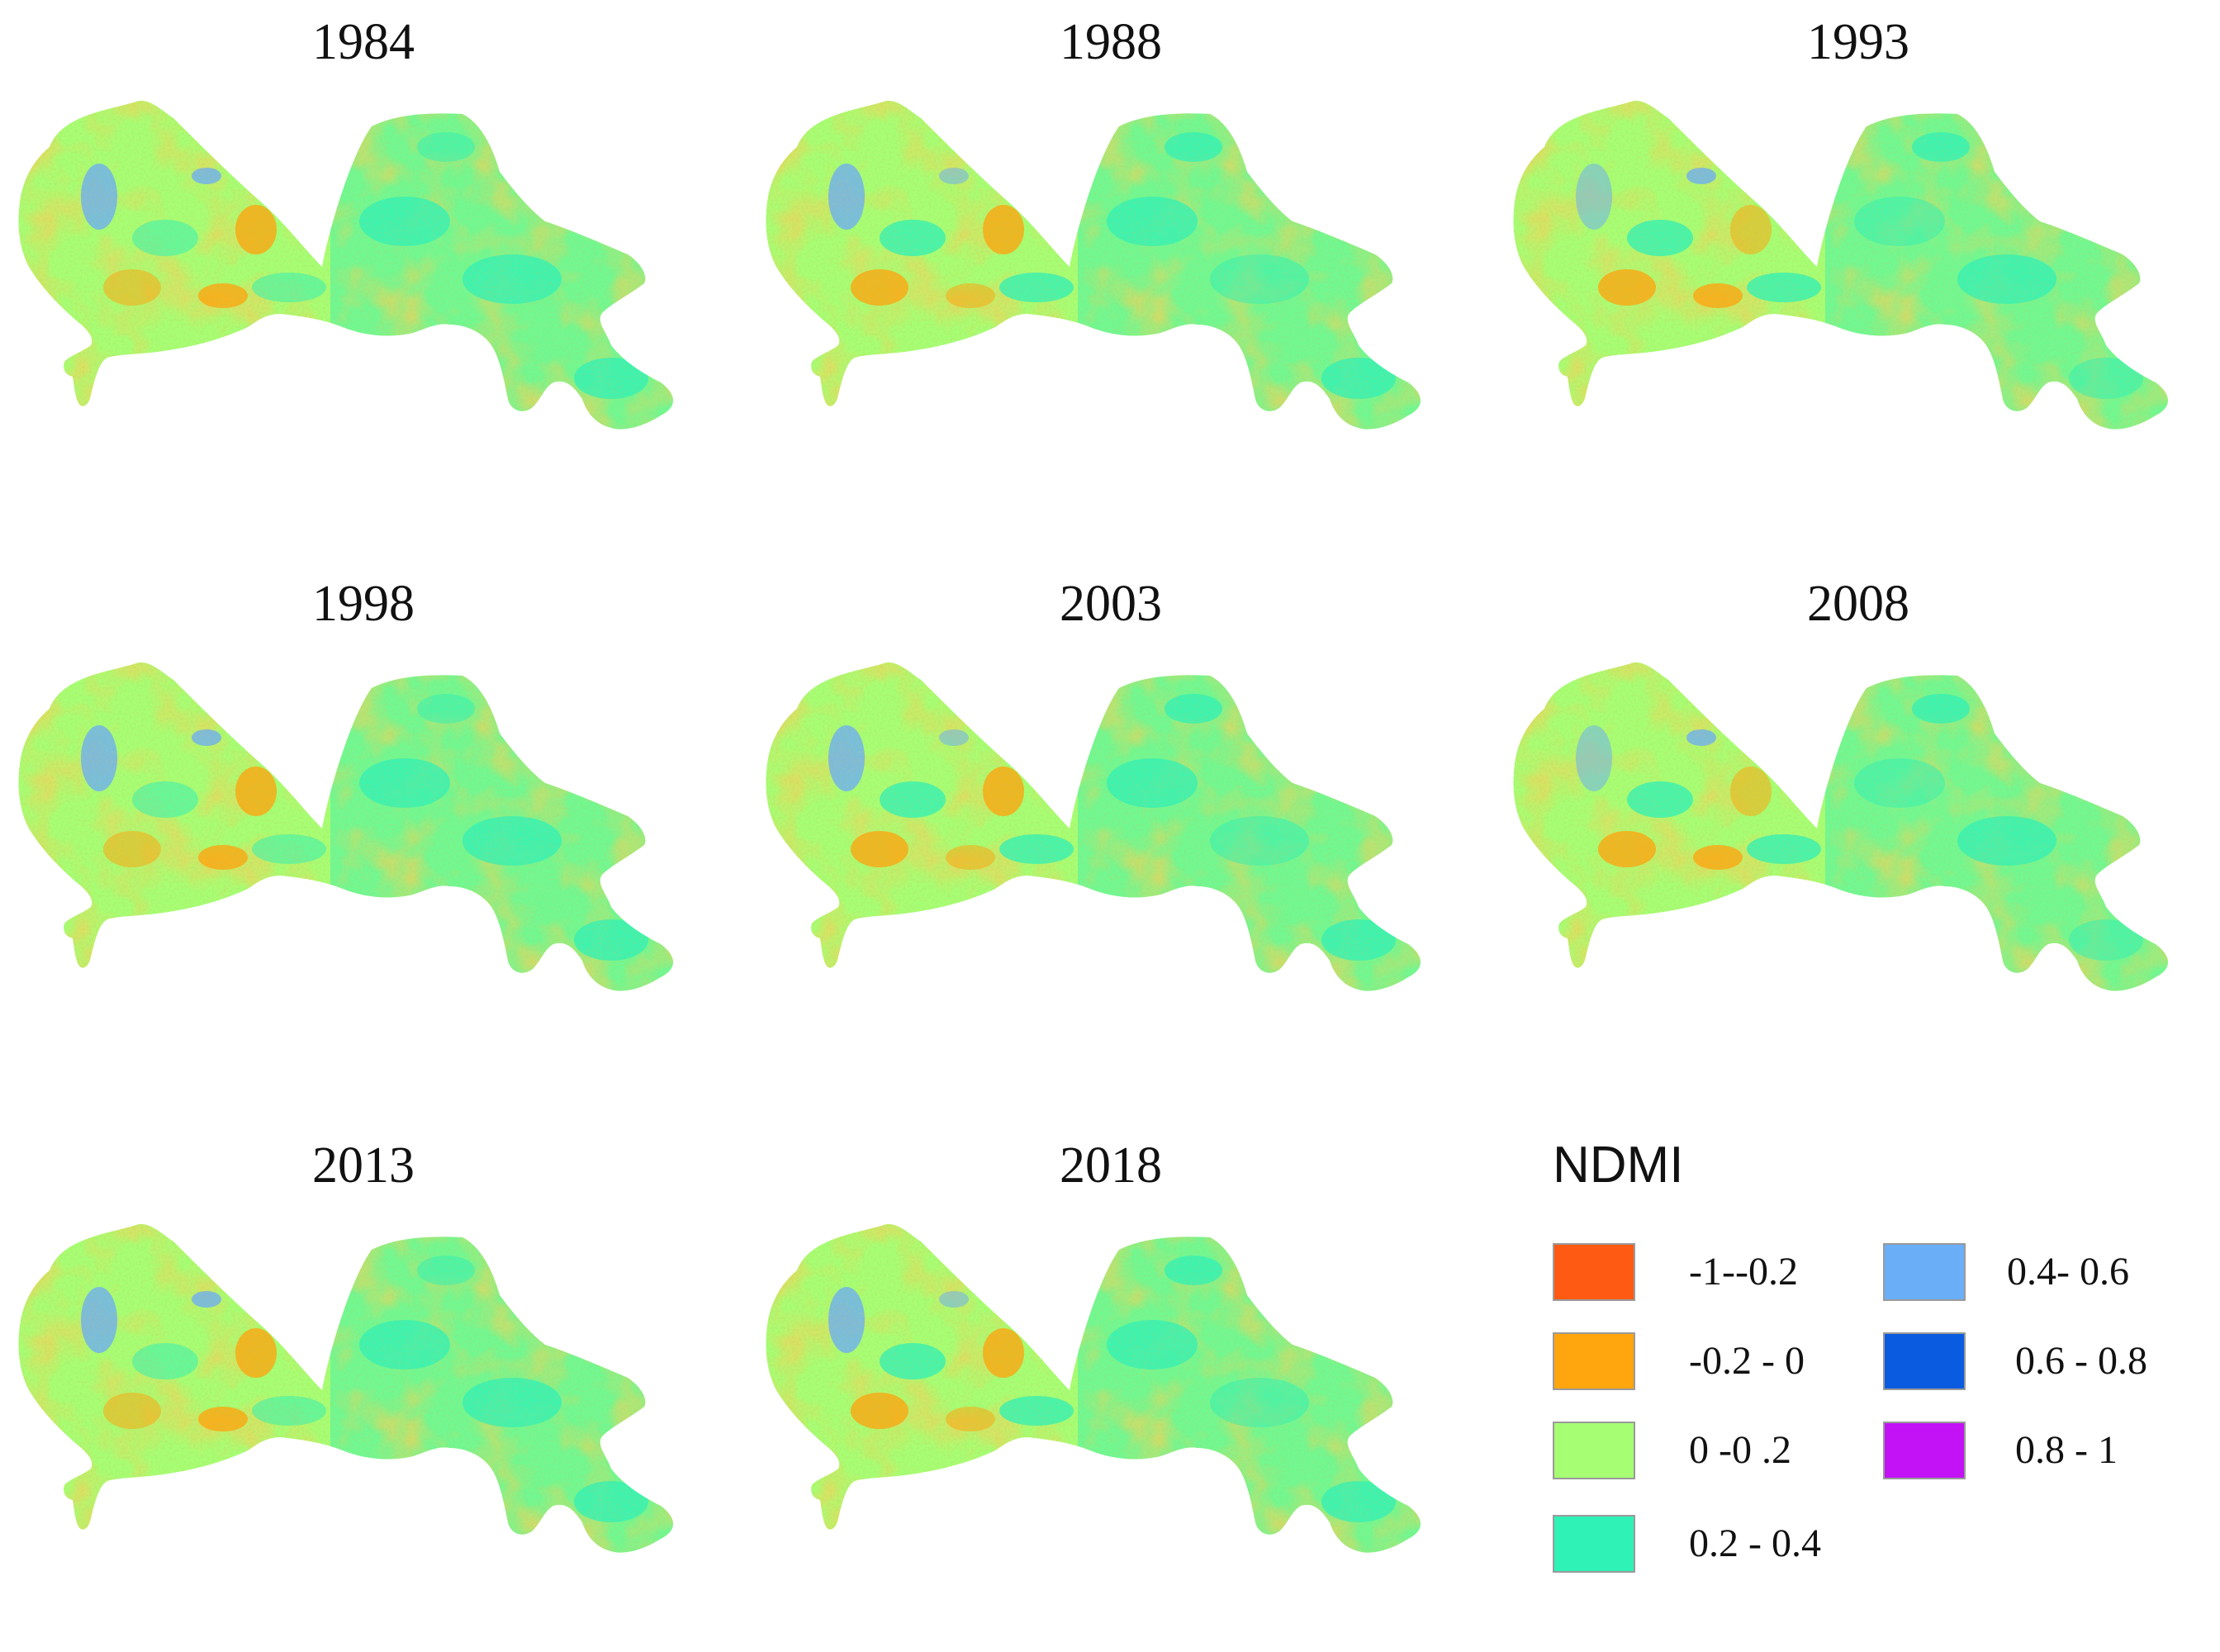 Image resolution: width=2220 pixels, height=1652 pixels. I want to click on legend-label: 0.6 - 0.8, so click(2081, 1361).